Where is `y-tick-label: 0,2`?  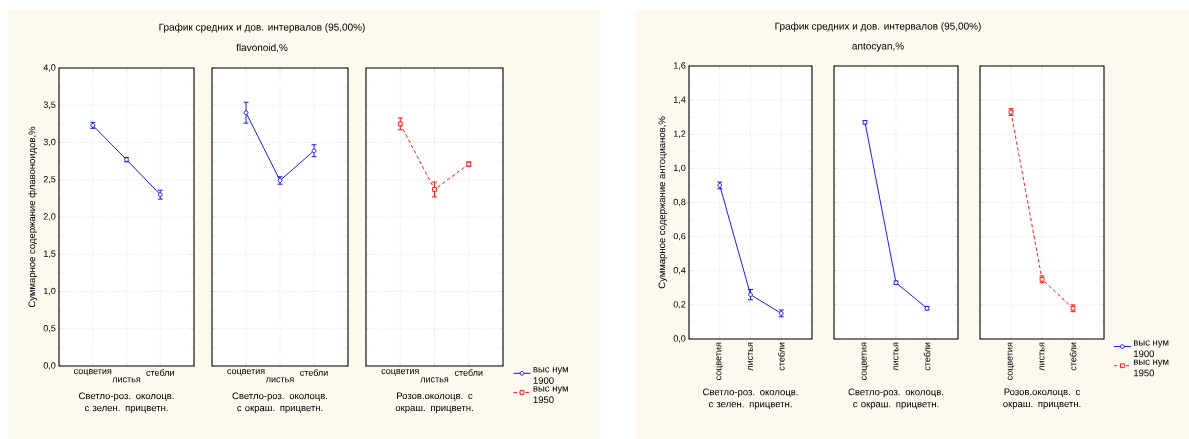
y-tick-label: 0,2 is located at coordinates (679, 305).